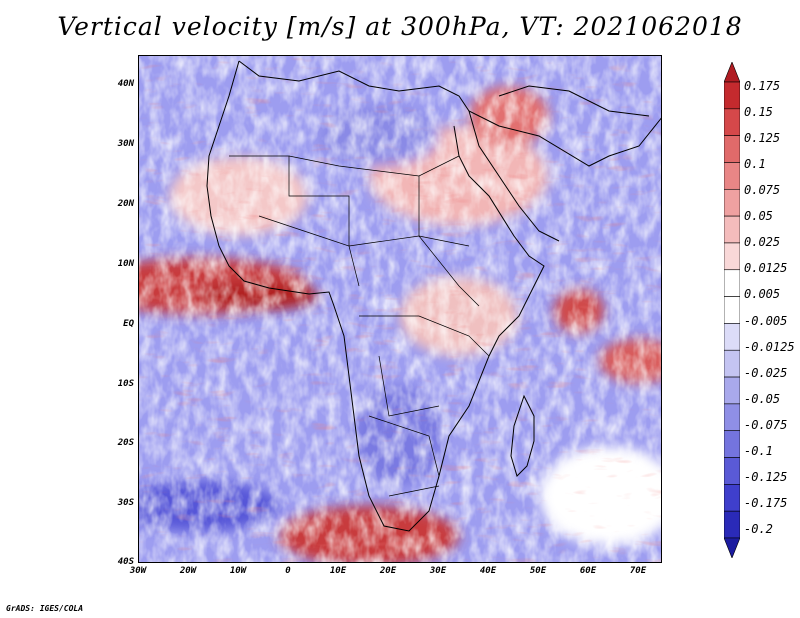 This screenshot has width=800, height=618. I want to click on lat-label-20n: 20N, so click(125, 204).